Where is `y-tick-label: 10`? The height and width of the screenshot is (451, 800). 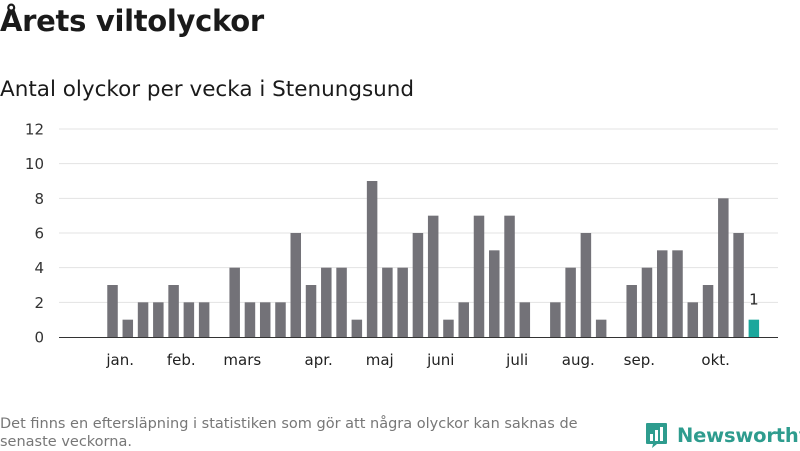 y-tick-label: 10 is located at coordinates (34, 164).